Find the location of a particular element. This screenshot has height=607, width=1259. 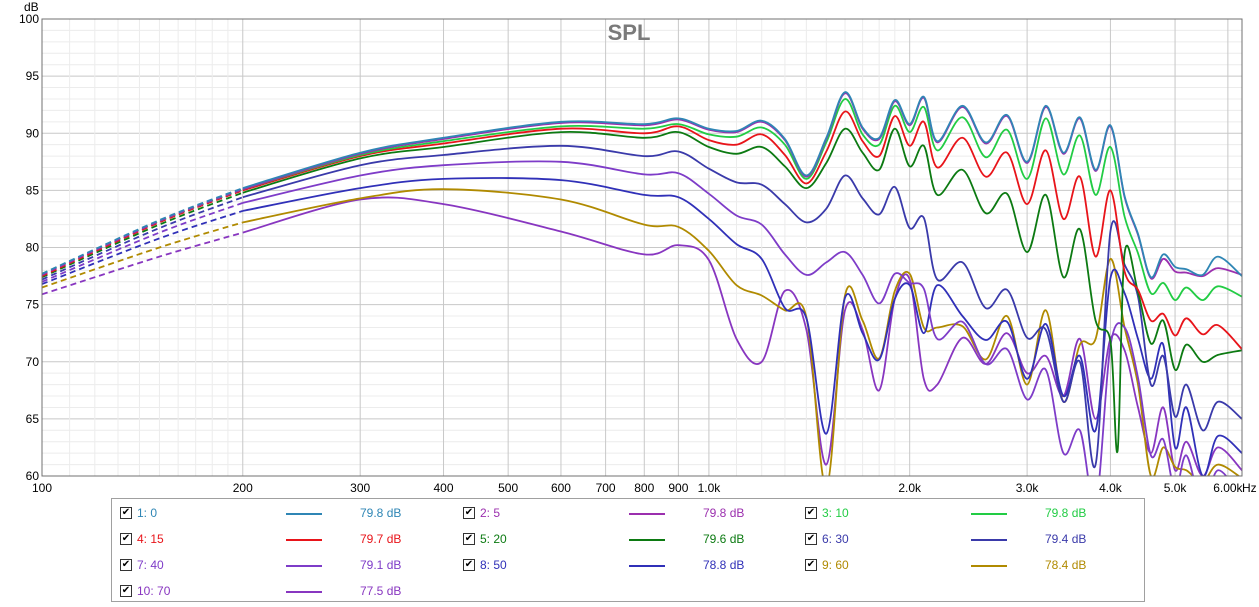

x-tick-label: 4.0k is located at coordinates (1111, 488).